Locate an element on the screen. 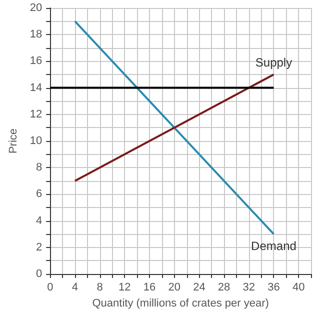 The image size is (333, 320). y-tick-label: 14 is located at coordinates (36, 88).